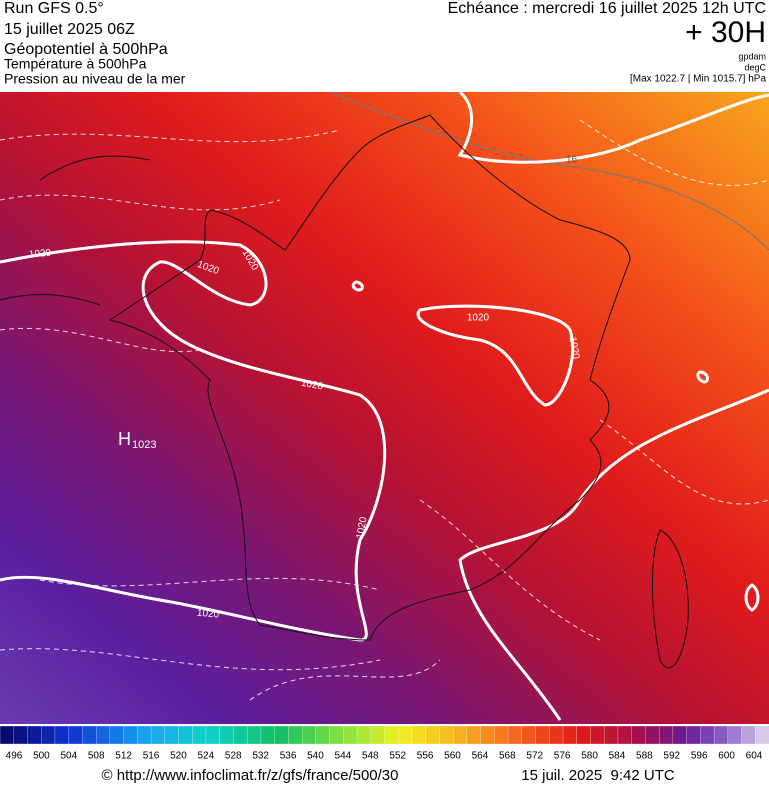 The width and height of the screenshot is (769, 786). Describe the element at coordinates (343, 756) in the screenshot. I see `colorbar-label: 544` at that location.